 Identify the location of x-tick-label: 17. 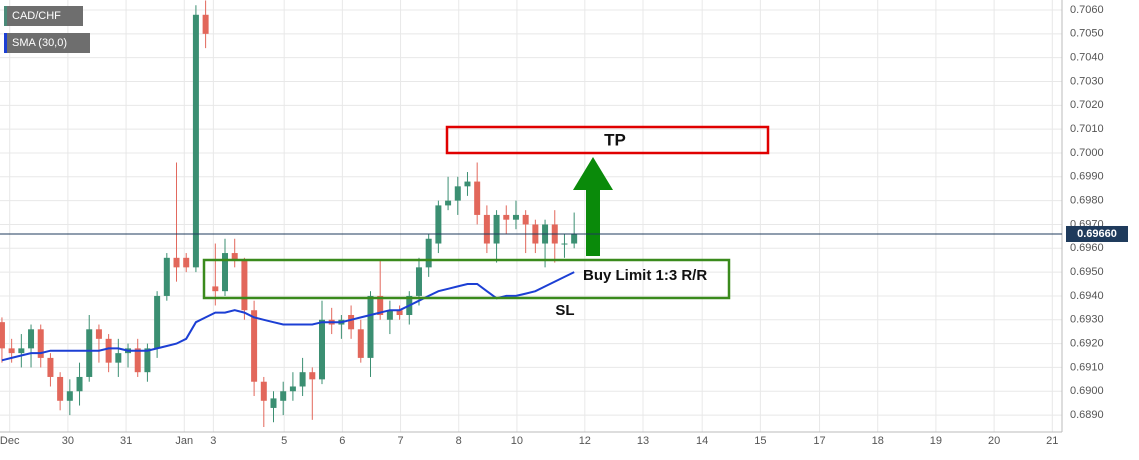
(819, 441).